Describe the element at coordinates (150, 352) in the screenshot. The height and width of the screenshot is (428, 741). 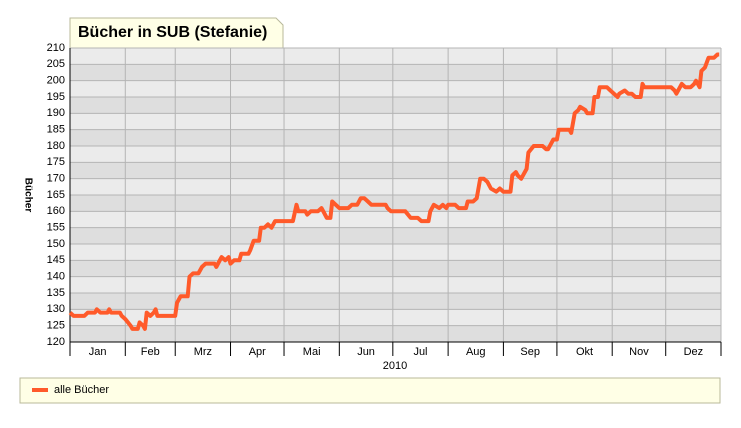
I see `x-tick-label: Feb` at that location.